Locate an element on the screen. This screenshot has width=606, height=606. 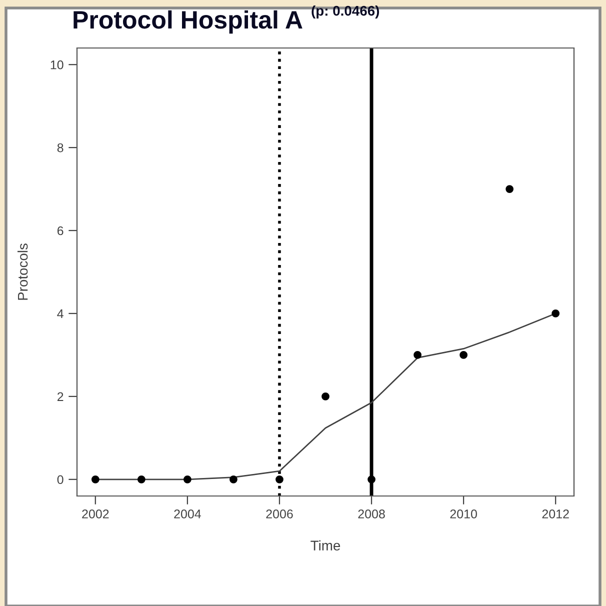
x-tick-label: 2012 is located at coordinates (555, 514).